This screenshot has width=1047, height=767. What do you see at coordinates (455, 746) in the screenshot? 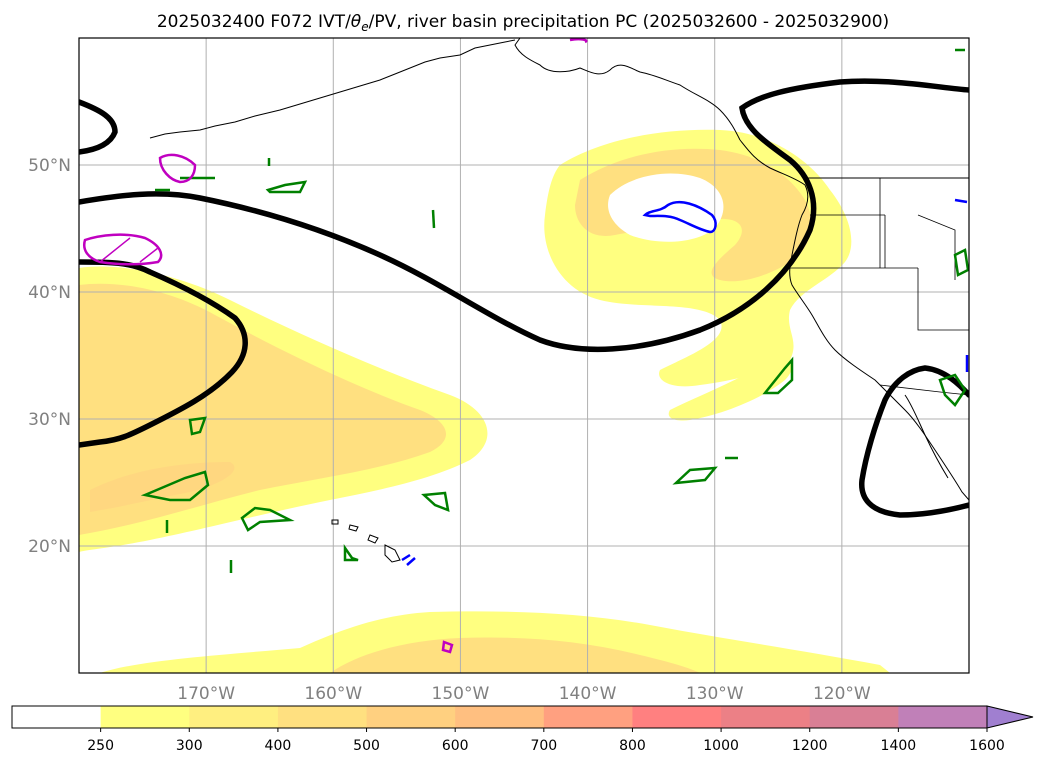
I see `colorbar-tick-label: 600` at bounding box center [455, 746].